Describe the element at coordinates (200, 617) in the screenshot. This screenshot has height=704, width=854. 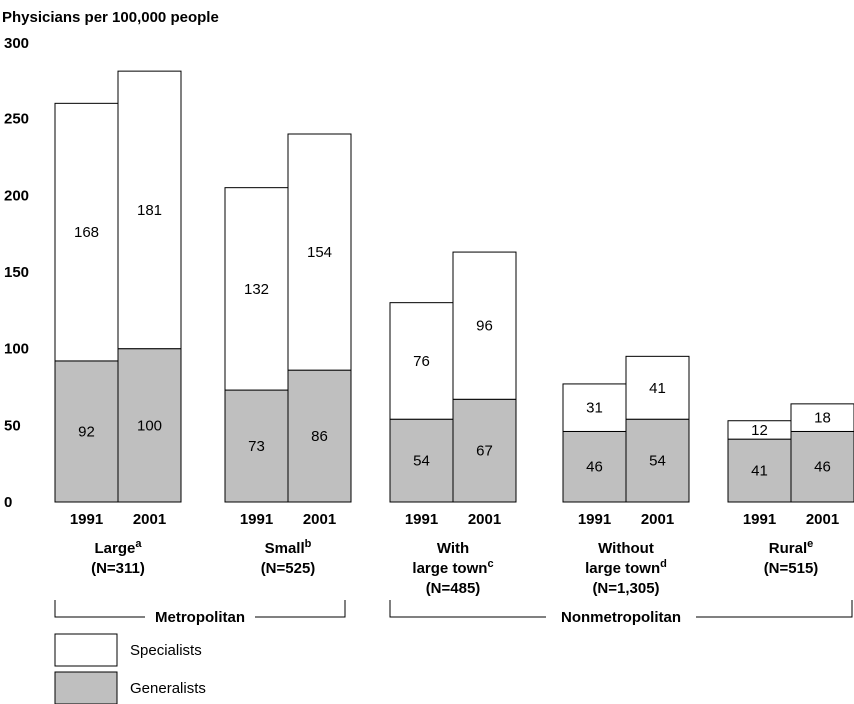
I see `bracket-label: Metropolitan` at that location.